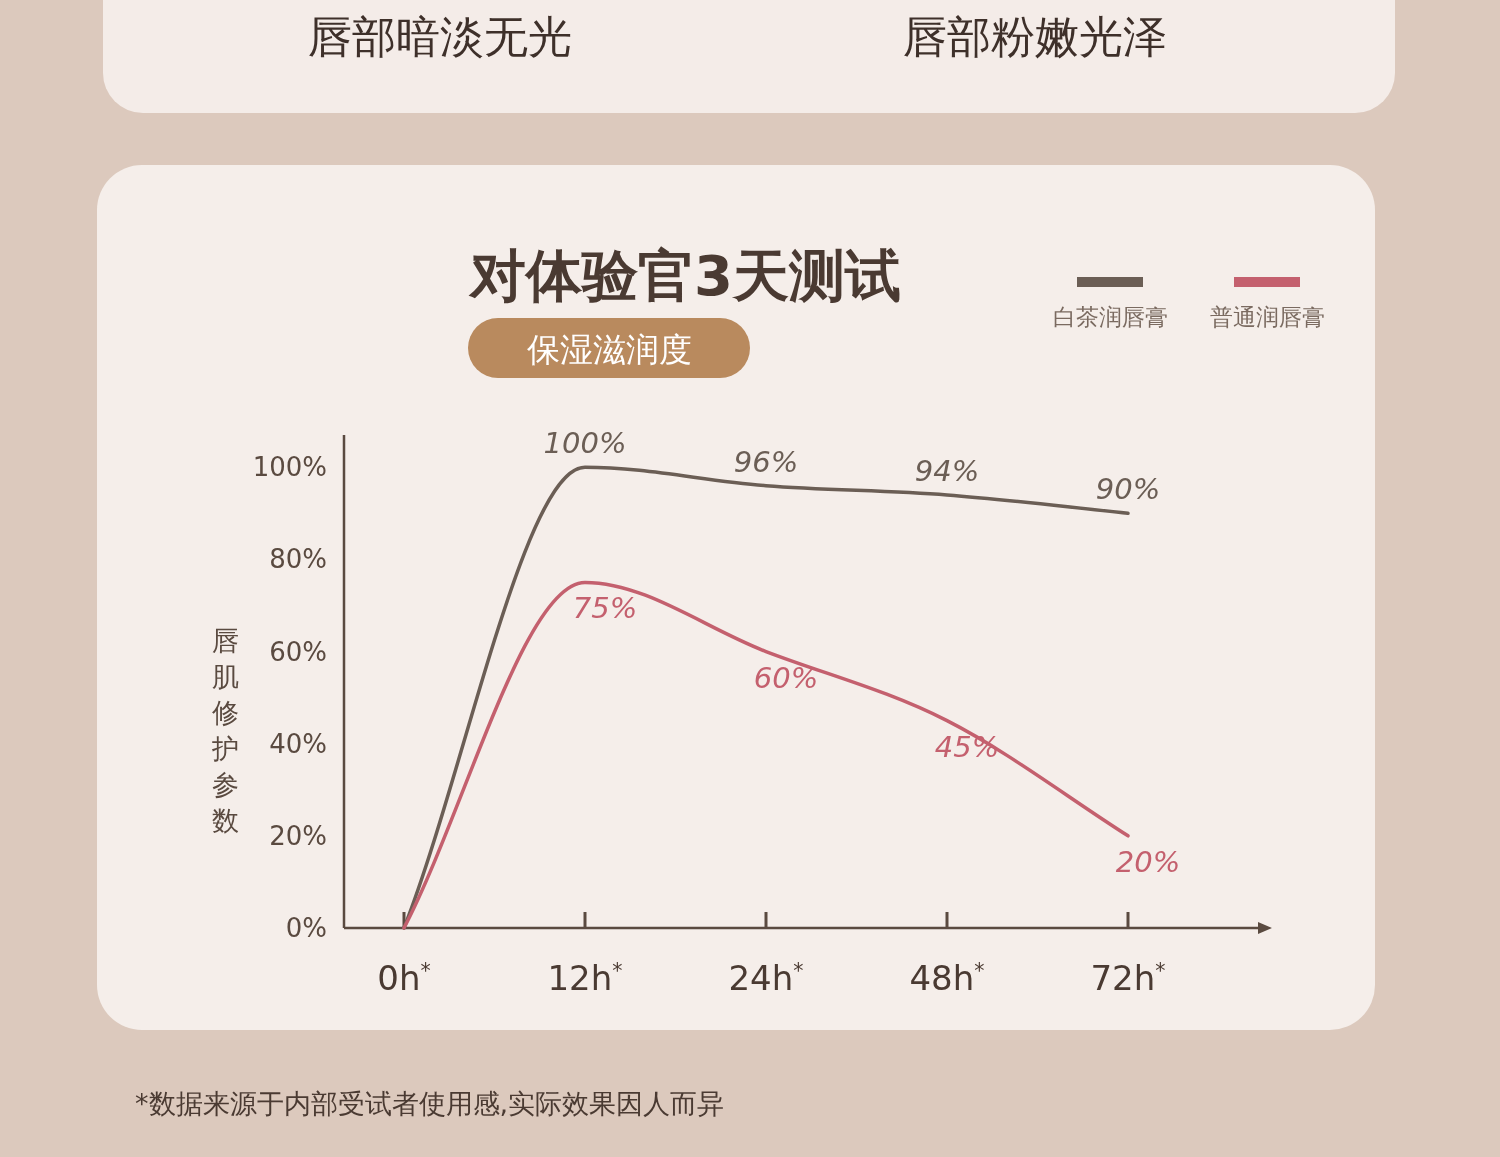 The height and width of the screenshot is (1157, 1500). I want to click on y-tick-label: 0%, so click(306, 928).